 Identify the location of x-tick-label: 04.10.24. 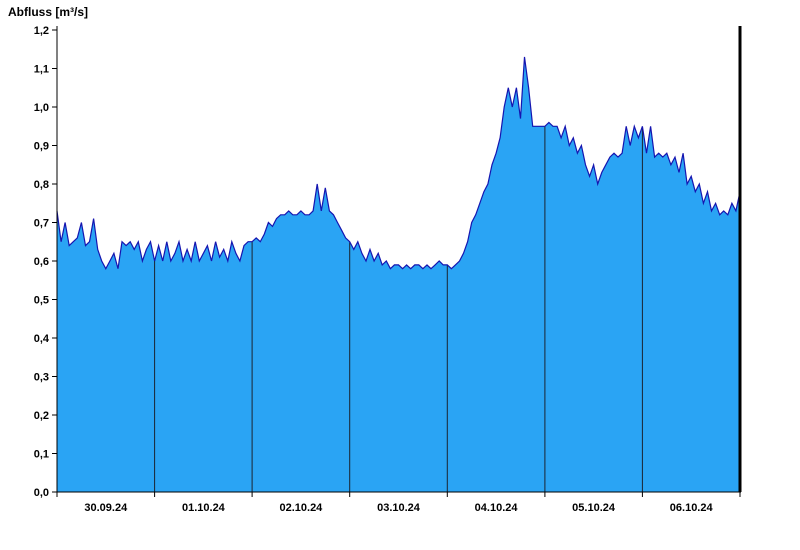
(497, 508).